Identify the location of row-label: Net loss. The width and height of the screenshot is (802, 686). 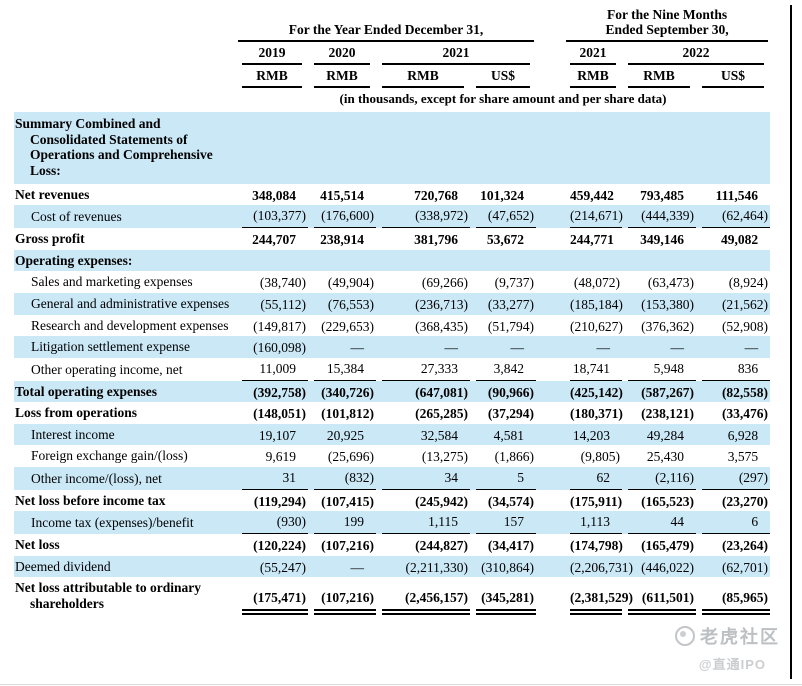
(37, 545).